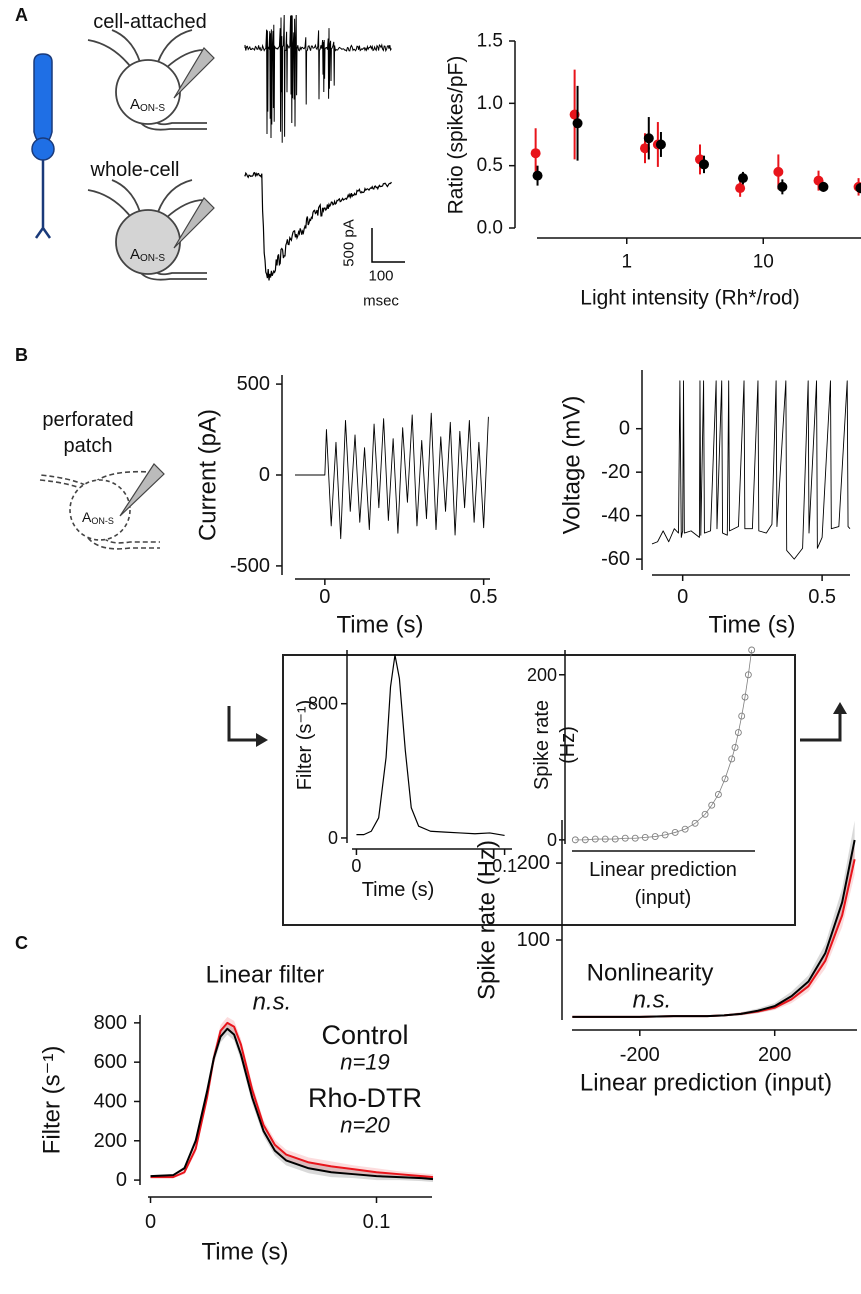 The height and width of the screenshot is (1294, 861). Describe the element at coordinates (318, 226) in the screenshot. I see `current-trace` at that location.